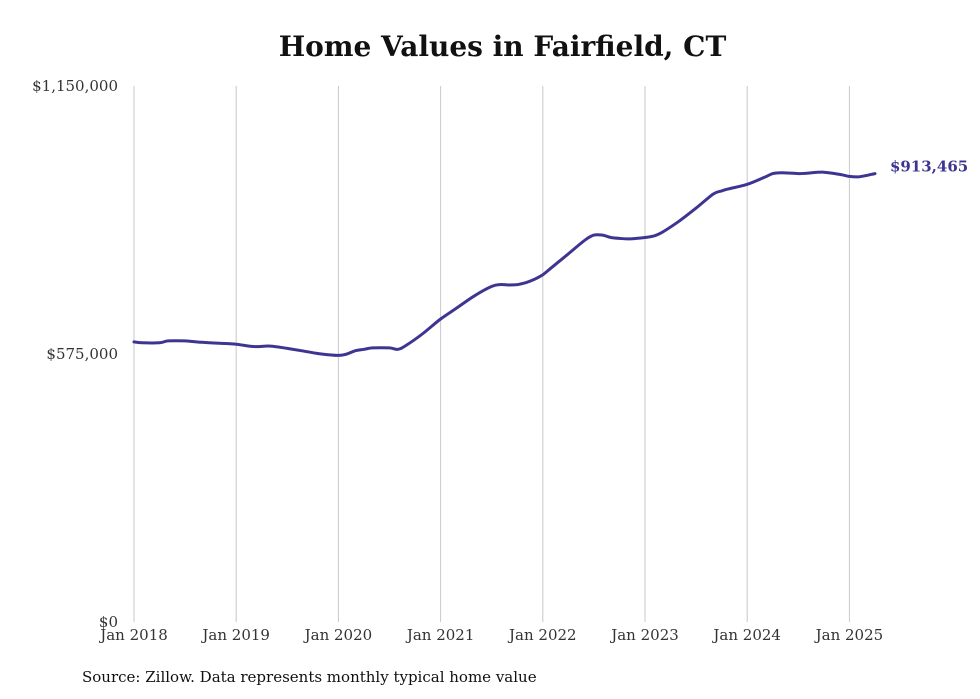  Describe the element at coordinates (746, 635) in the screenshot. I see `x-tick-label: Jan 2024` at that location.